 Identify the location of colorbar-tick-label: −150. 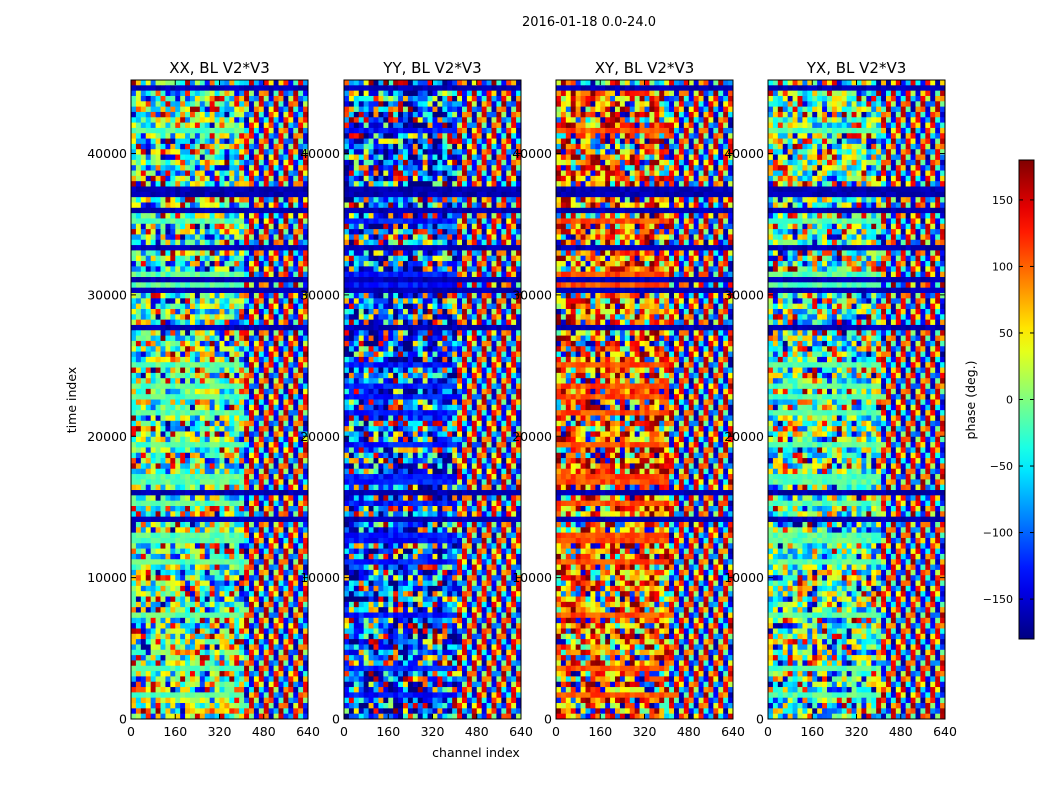
(998, 599).